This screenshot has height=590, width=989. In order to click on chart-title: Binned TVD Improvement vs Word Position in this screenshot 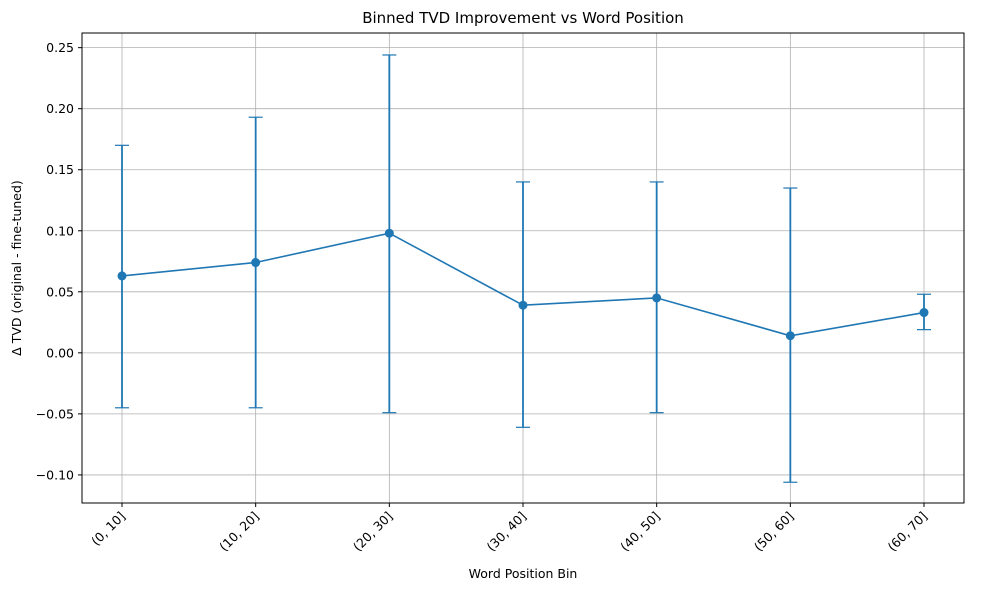, I will do `click(523, 18)`.